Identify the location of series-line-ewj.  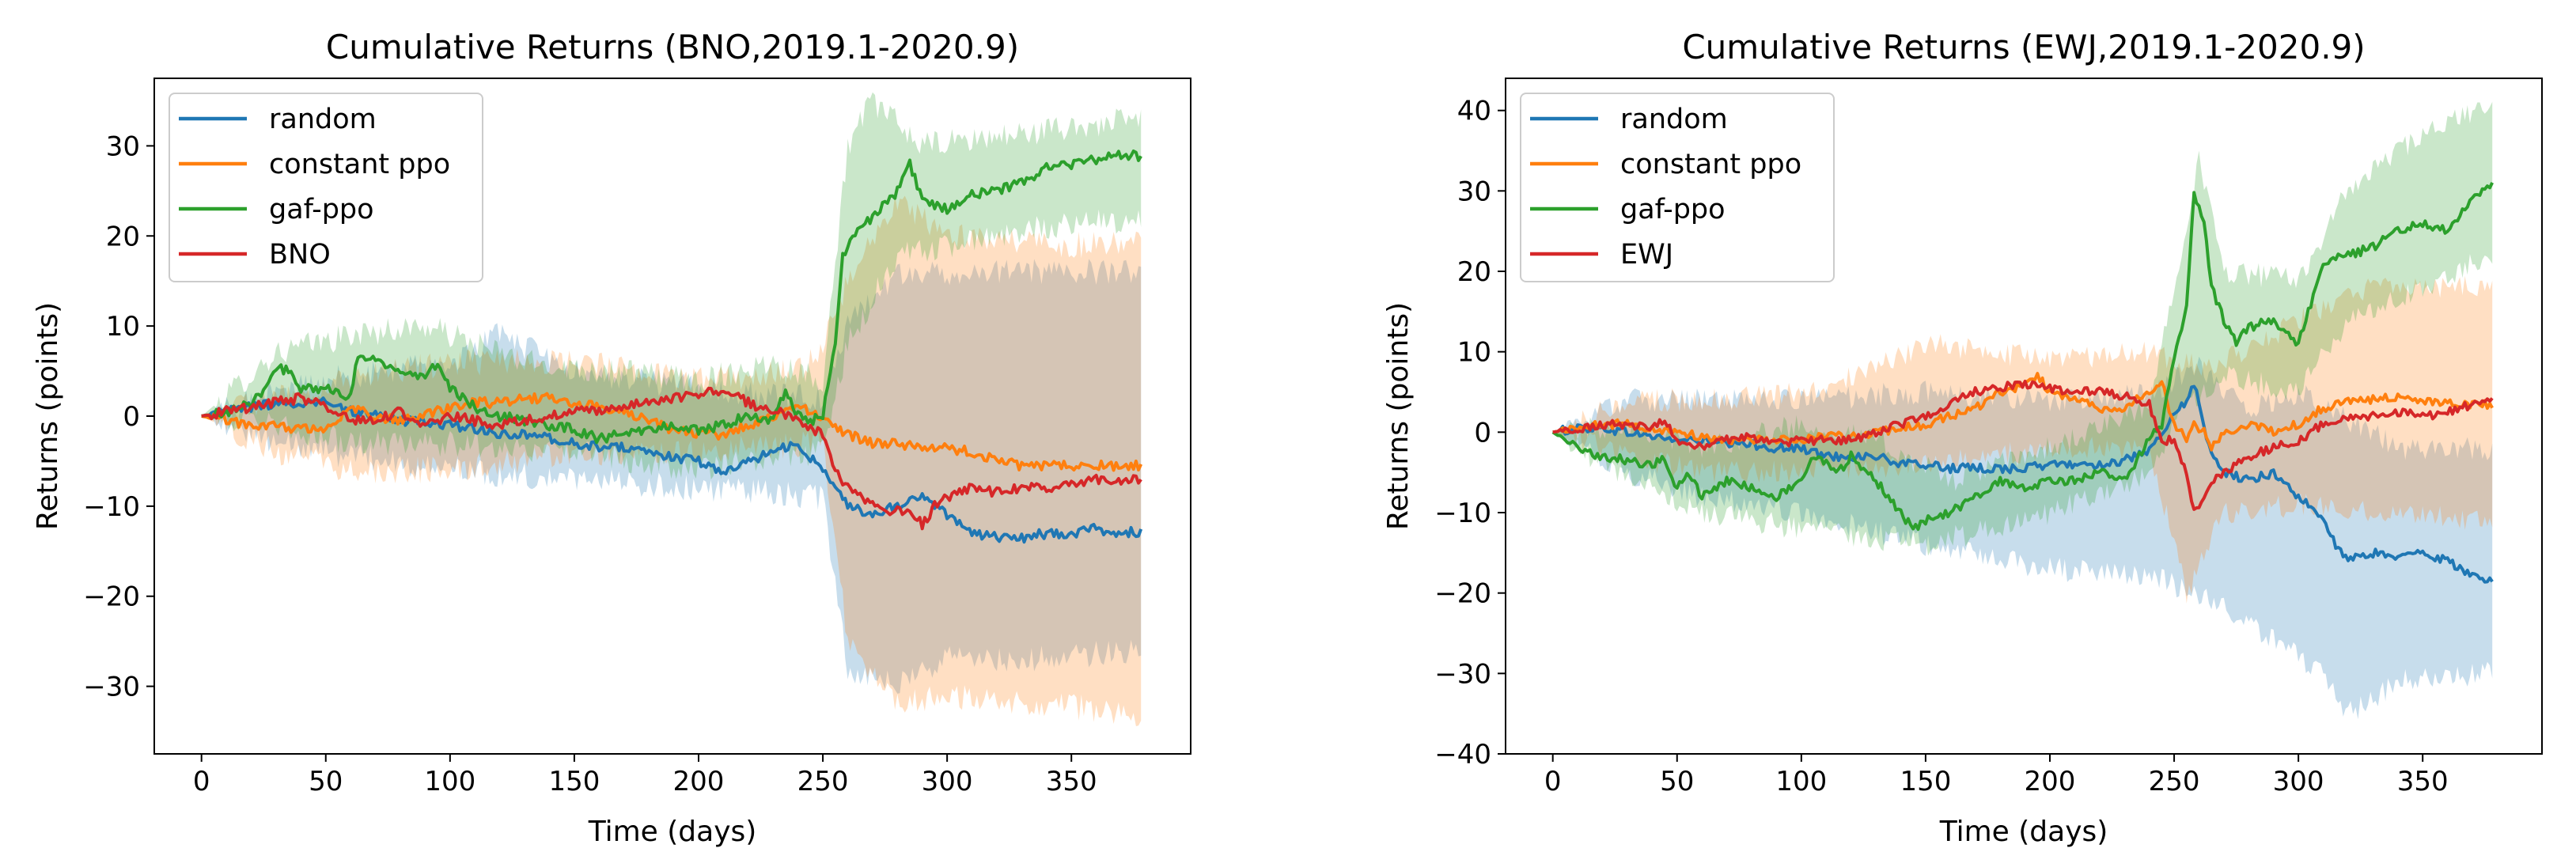
(2023, 446).